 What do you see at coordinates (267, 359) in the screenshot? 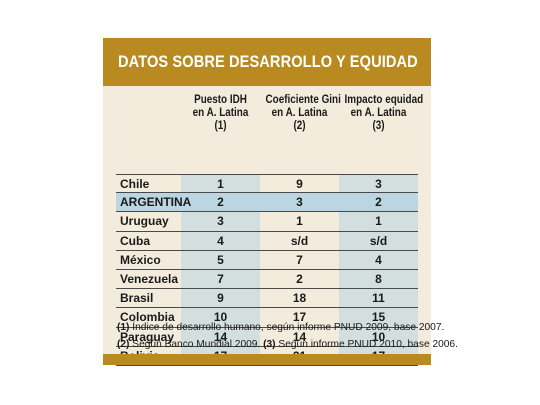
I see `bottom-bar` at bounding box center [267, 359].